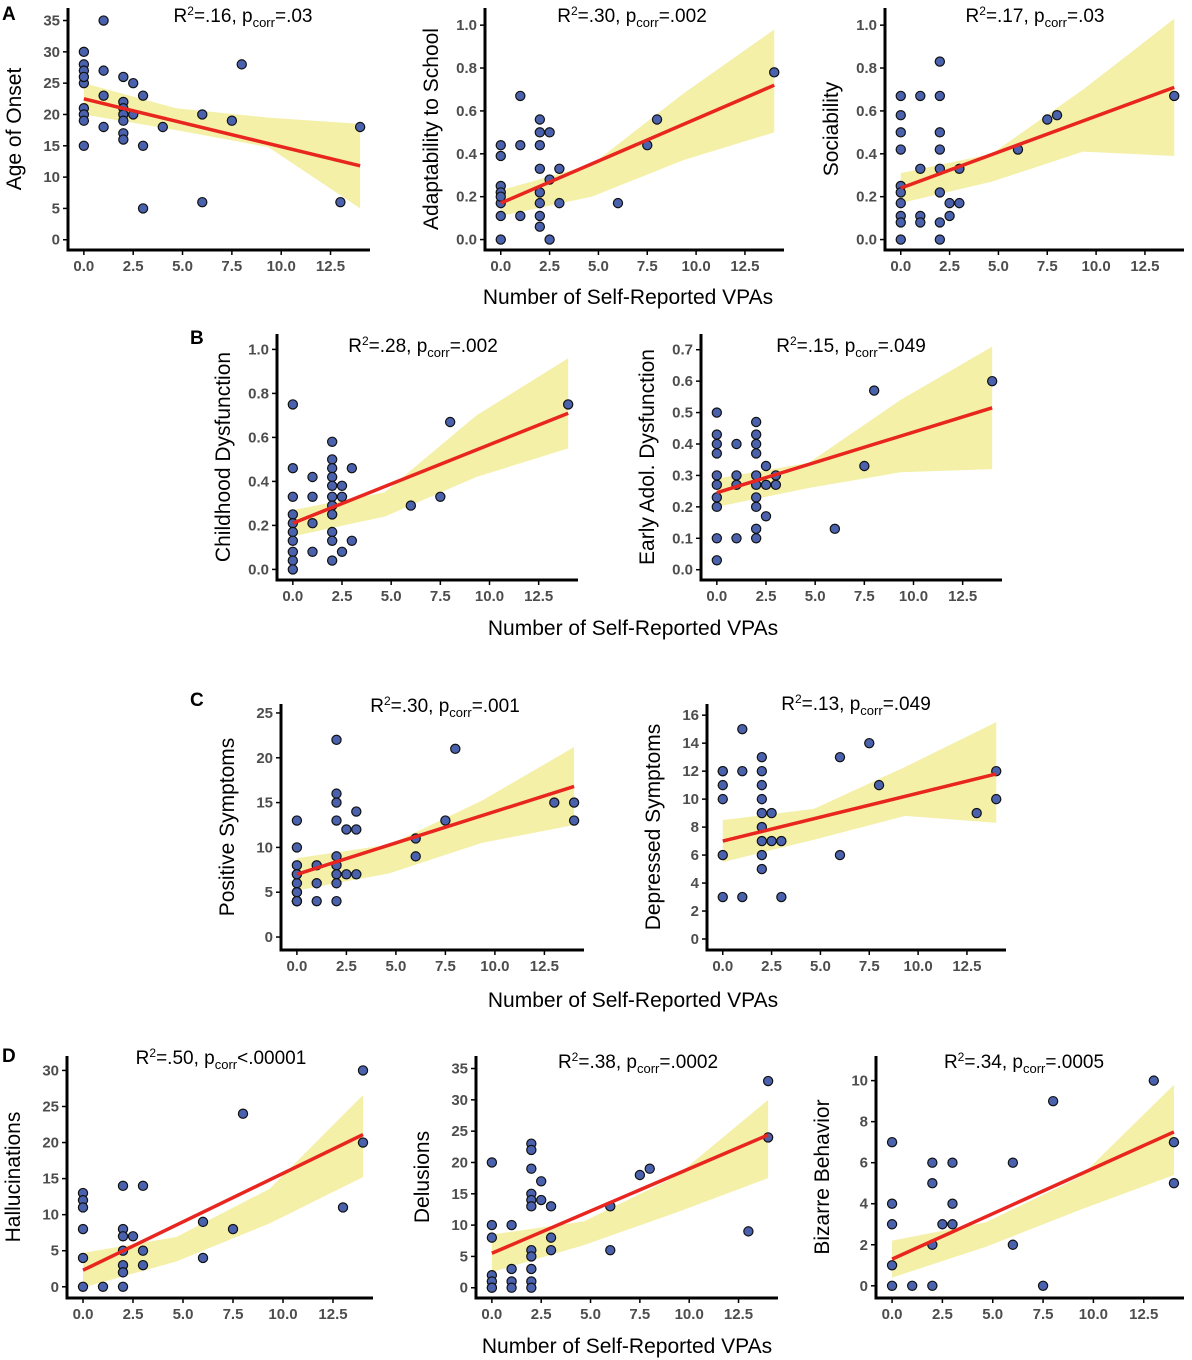  I want to click on y-axis-label: Delusions, so click(422, 1177).